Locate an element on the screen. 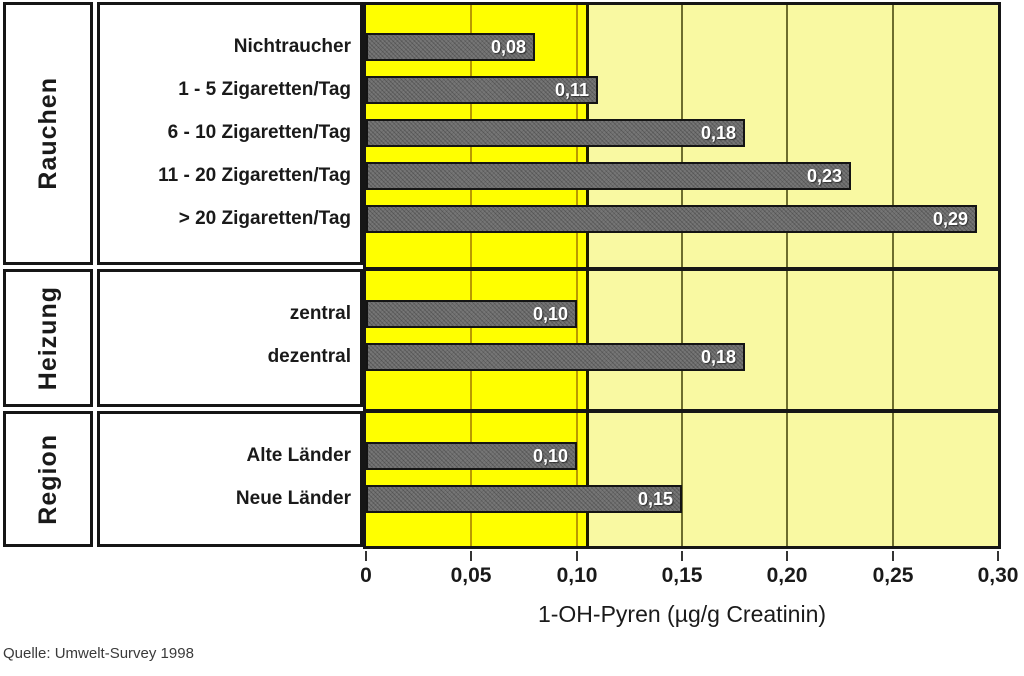 The width and height of the screenshot is (1024, 676). data-bar: 0,29 is located at coordinates (671, 219).